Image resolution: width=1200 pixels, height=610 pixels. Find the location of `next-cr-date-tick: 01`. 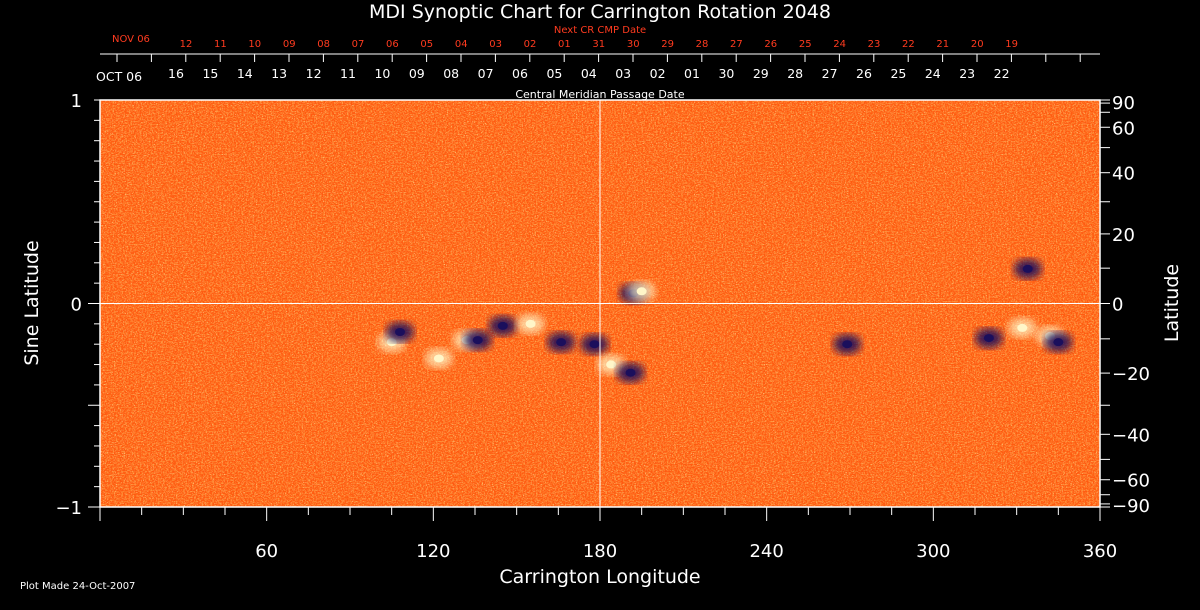

next-cr-date-tick: 01 is located at coordinates (564, 44).